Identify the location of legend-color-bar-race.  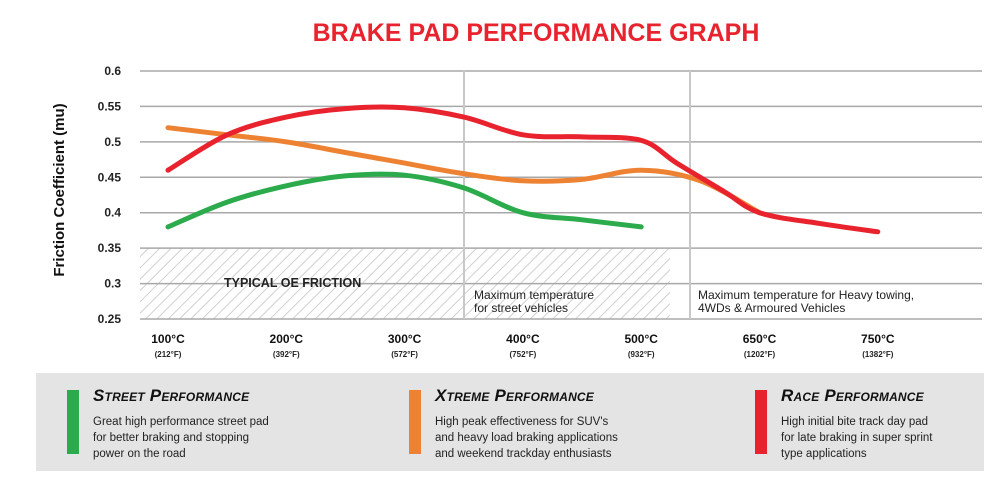
(761, 422).